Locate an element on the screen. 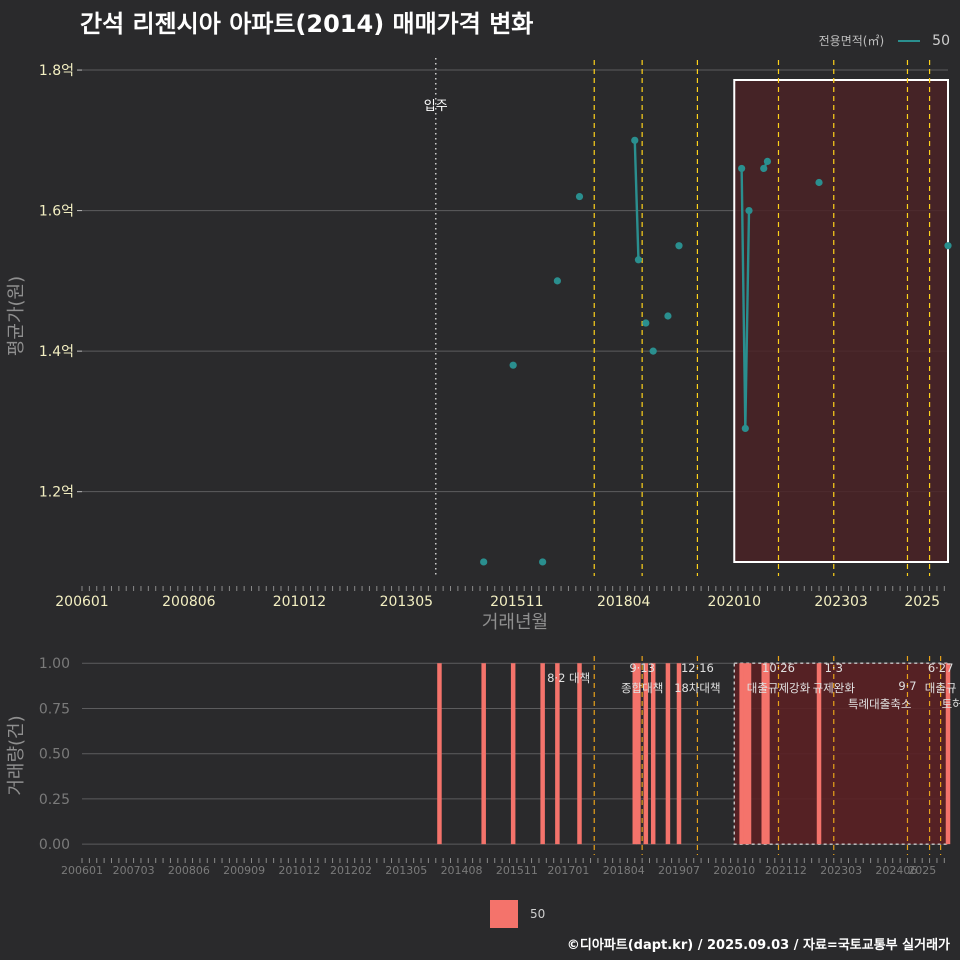 The height and width of the screenshot is (960, 960). top-x-tick-label: 201012 is located at coordinates (299, 602).